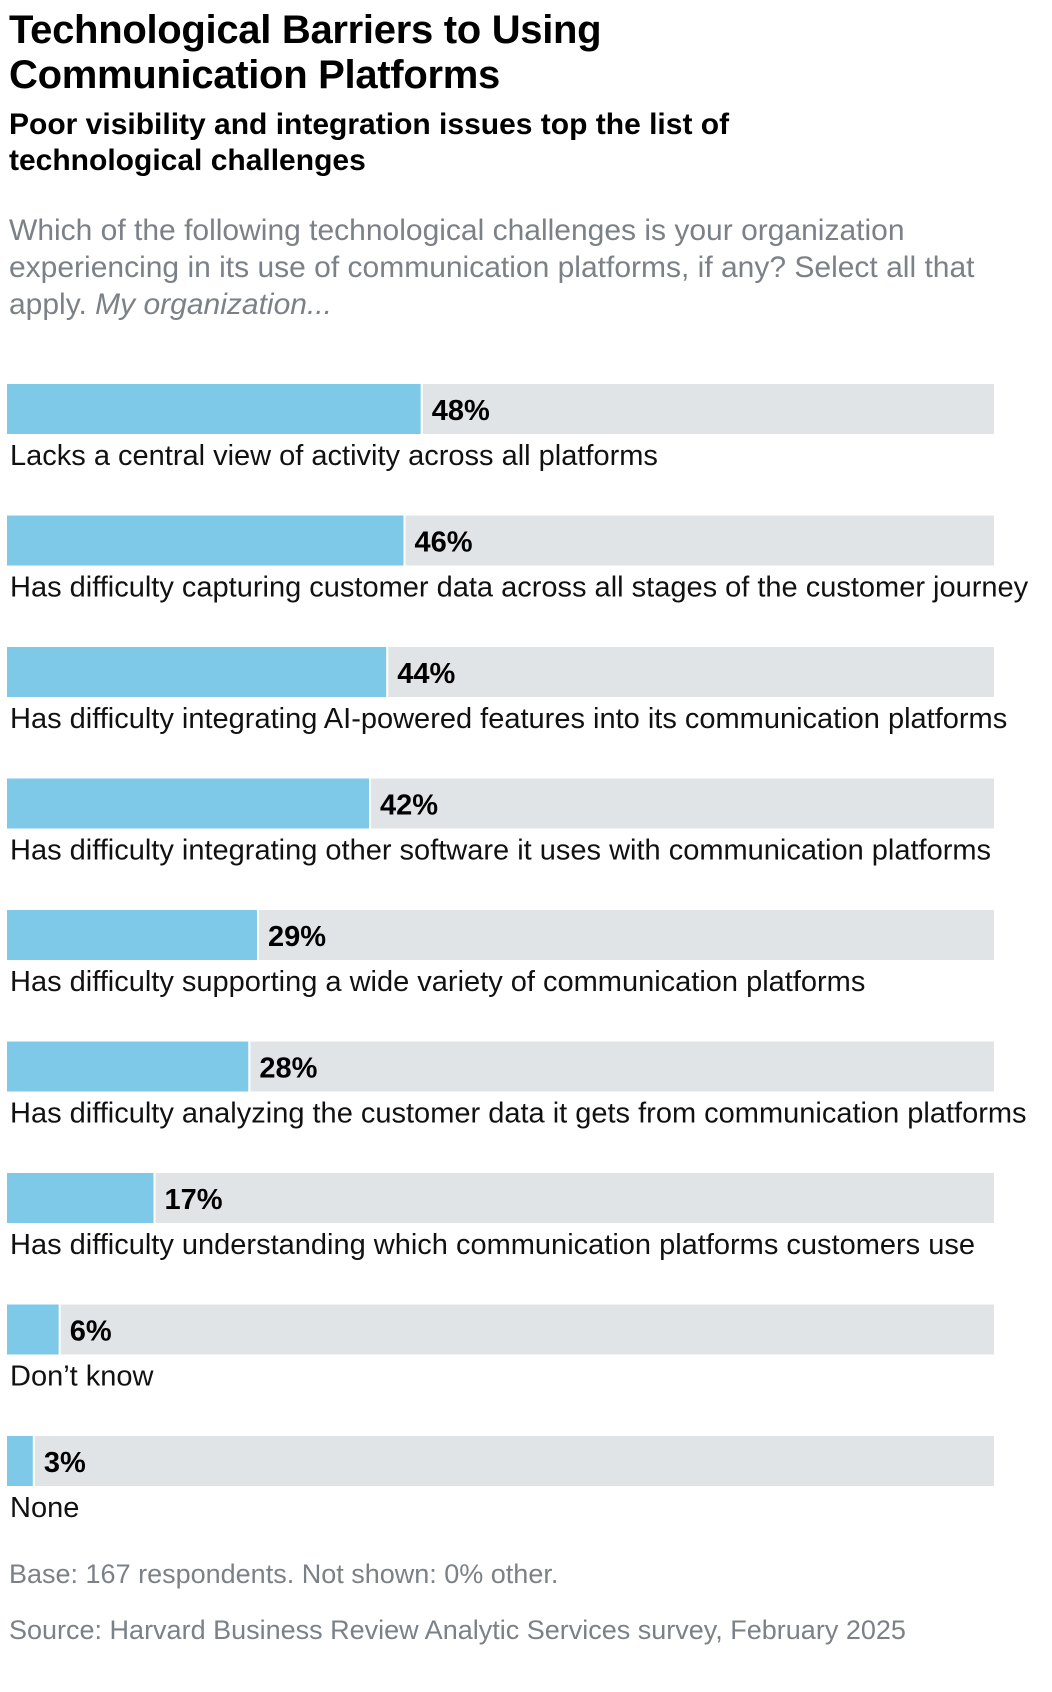  What do you see at coordinates (461, 411) in the screenshot?
I see `bar-value-label: 48%` at bounding box center [461, 411].